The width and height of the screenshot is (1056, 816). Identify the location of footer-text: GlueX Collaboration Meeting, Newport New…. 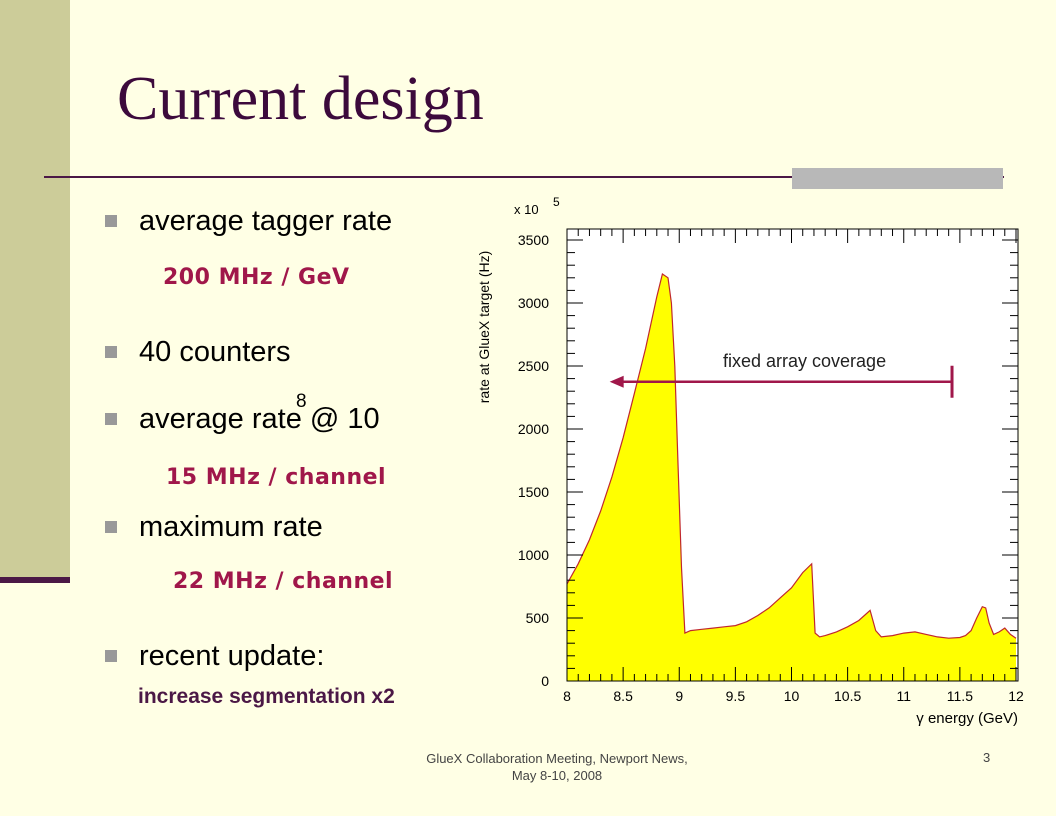
(557, 767).